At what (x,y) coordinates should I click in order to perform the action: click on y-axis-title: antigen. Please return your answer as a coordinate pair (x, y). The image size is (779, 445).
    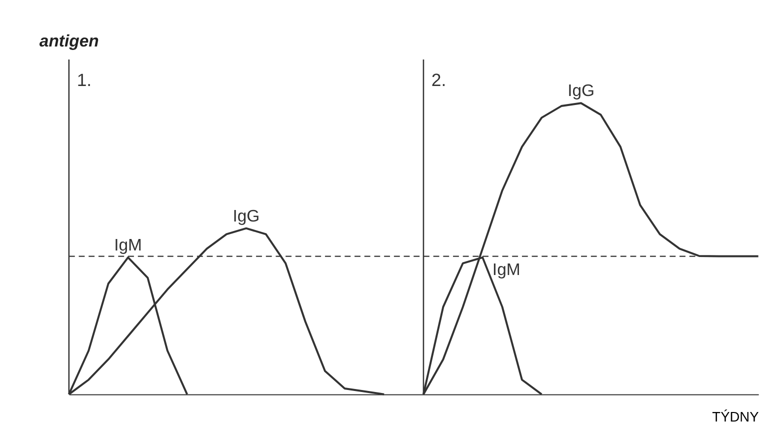
    Looking at the image, I should click on (69, 41).